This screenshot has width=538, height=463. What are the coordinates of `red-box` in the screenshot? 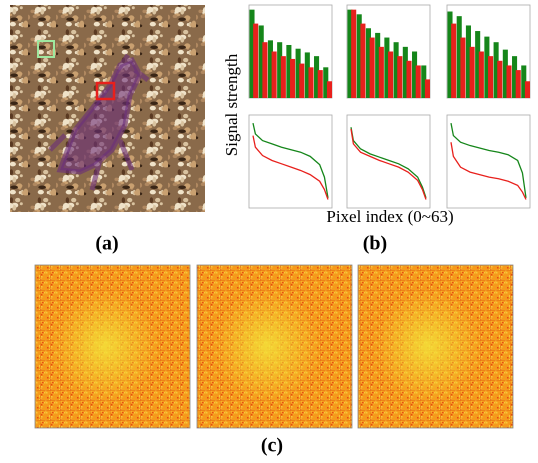 It's located at (105, 91).